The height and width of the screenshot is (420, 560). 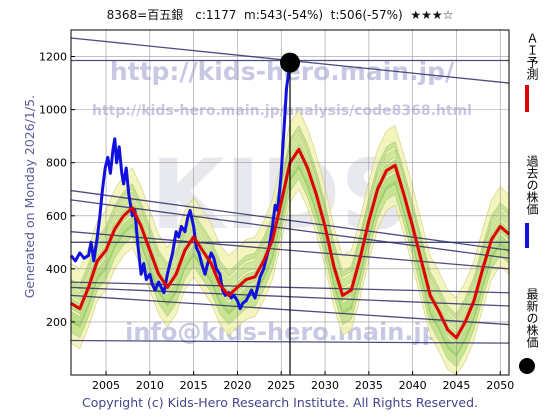 I want to click on current-point, so click(x=290, y=62).